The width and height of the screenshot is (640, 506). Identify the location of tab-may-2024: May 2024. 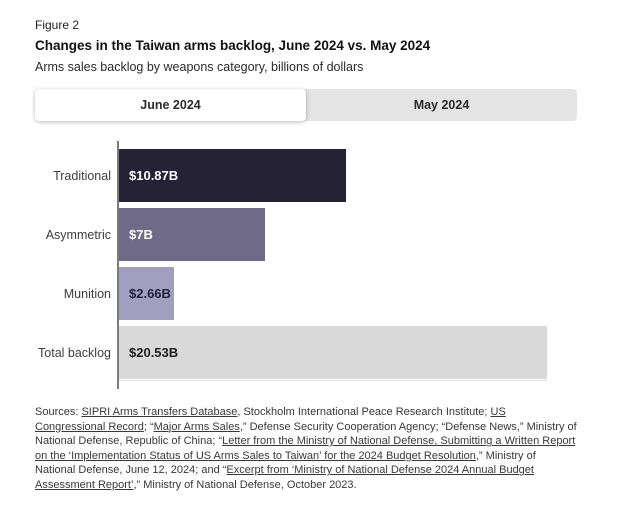
(441, 105).